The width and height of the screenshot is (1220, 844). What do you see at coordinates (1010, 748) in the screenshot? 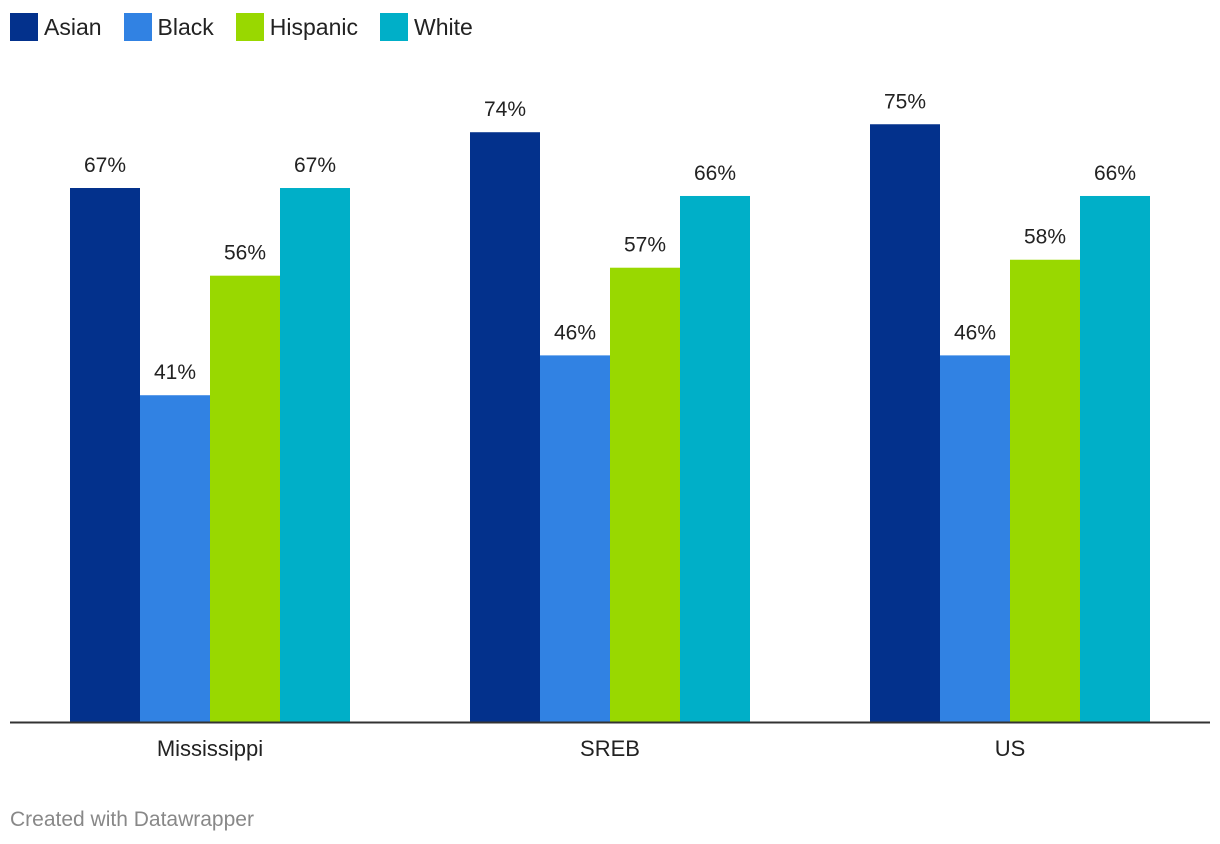
I see `category-label-us: US` at bounding box center [1010, 748].